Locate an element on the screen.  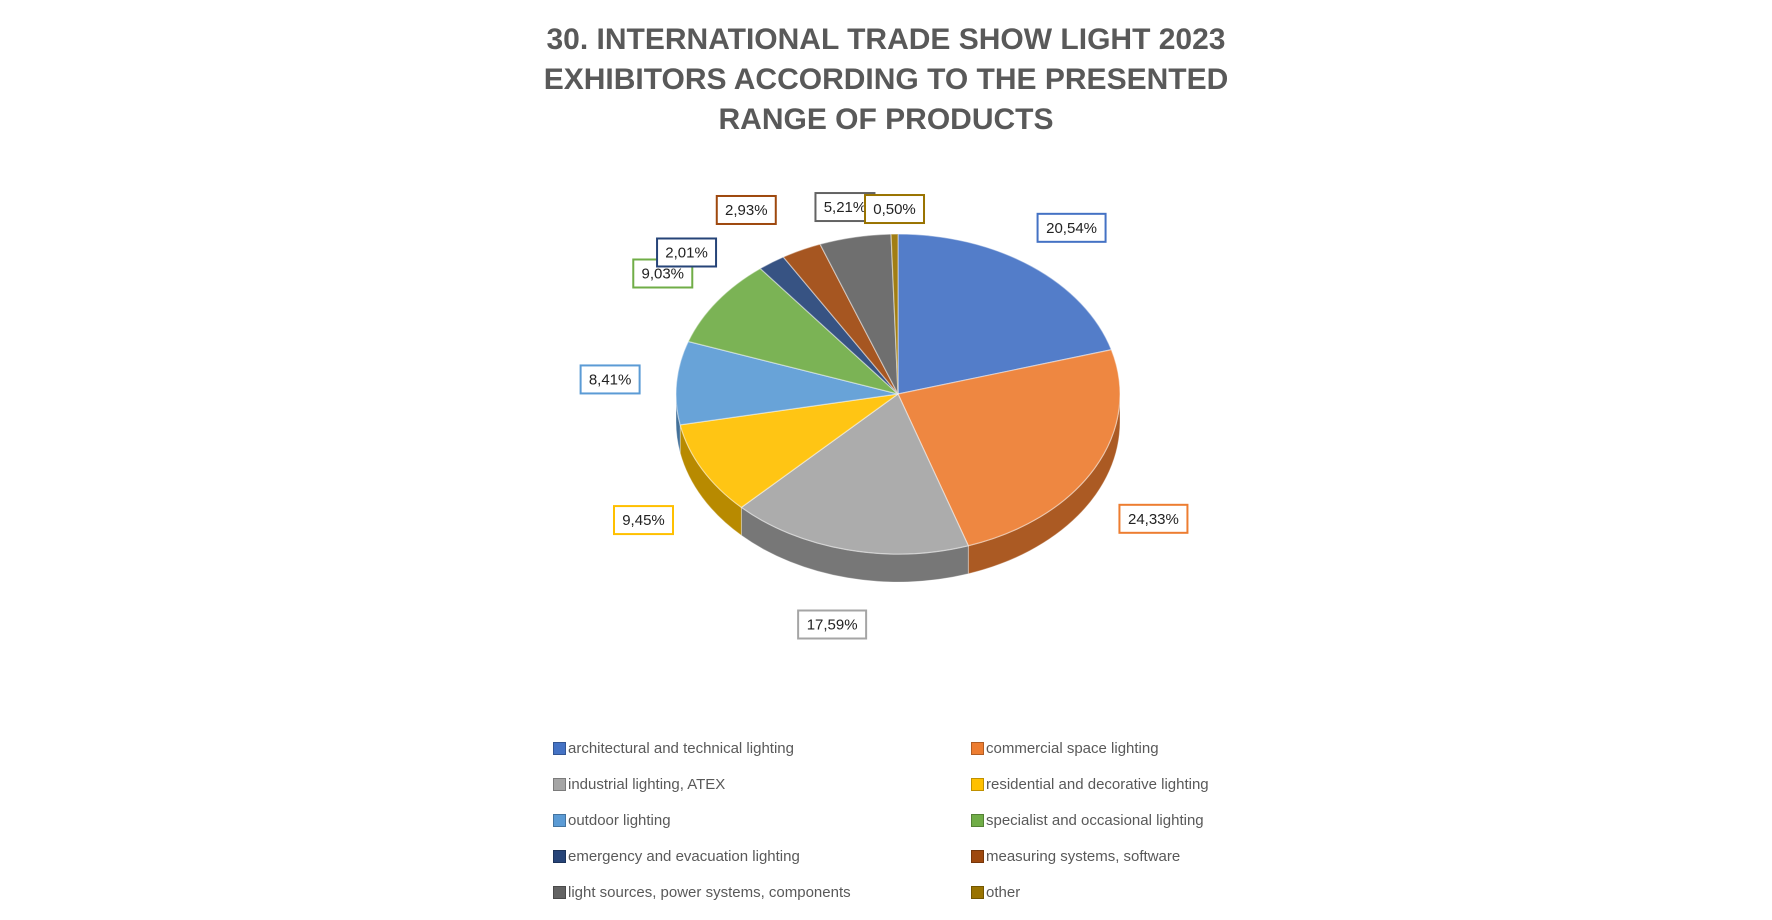
legend-label: measuring systems, software is located at coordinates (1083, 856).